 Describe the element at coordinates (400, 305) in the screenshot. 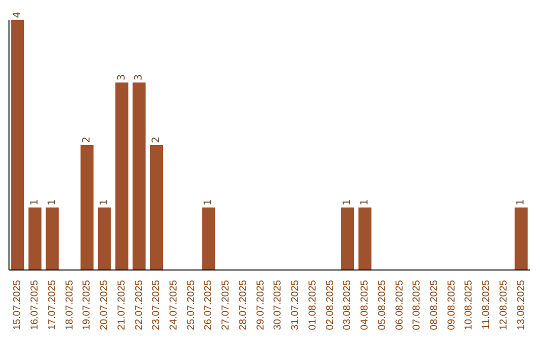

I see `x-tick-label: 06.08.2025` at that location.